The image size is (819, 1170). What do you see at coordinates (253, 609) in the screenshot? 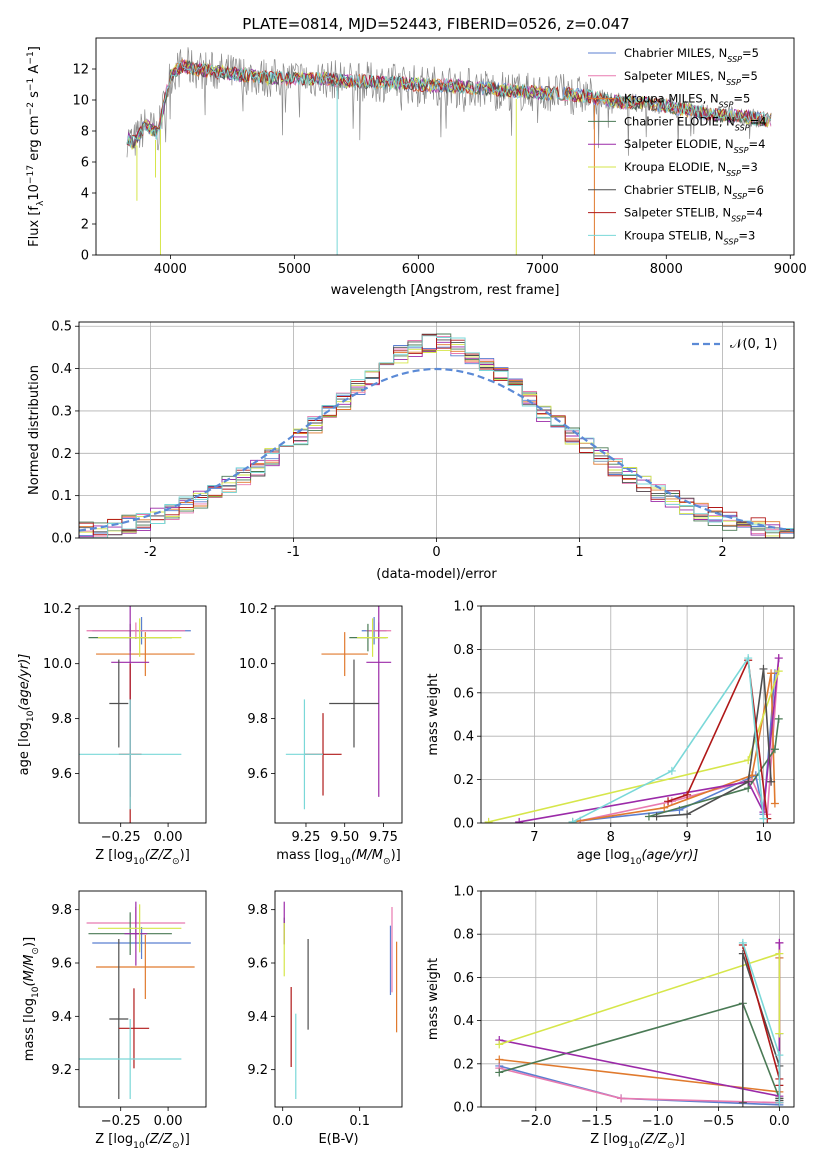
I see `y-tick-label: 10.2` at bounding box center [253, 609].